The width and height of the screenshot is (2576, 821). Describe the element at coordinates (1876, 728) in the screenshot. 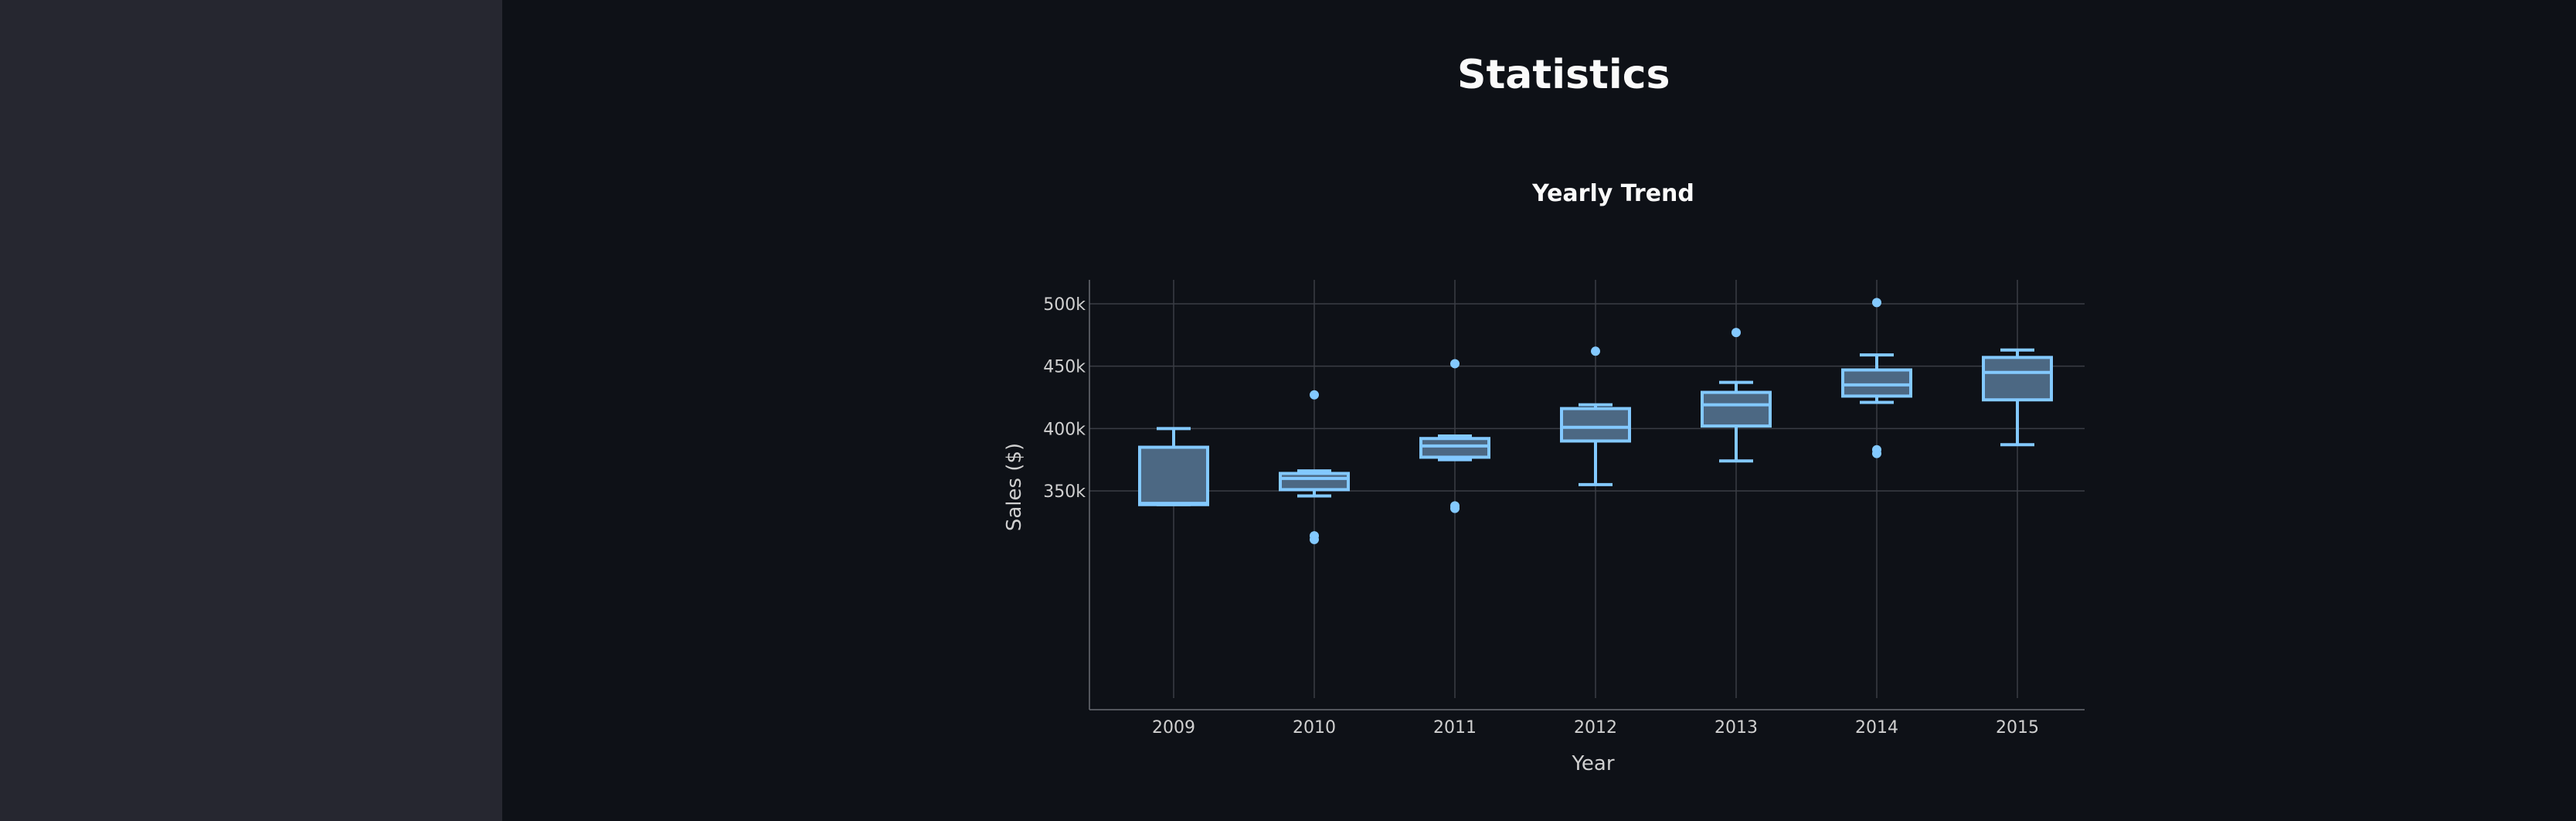

I see `x-tick-label: 2014` at that location.